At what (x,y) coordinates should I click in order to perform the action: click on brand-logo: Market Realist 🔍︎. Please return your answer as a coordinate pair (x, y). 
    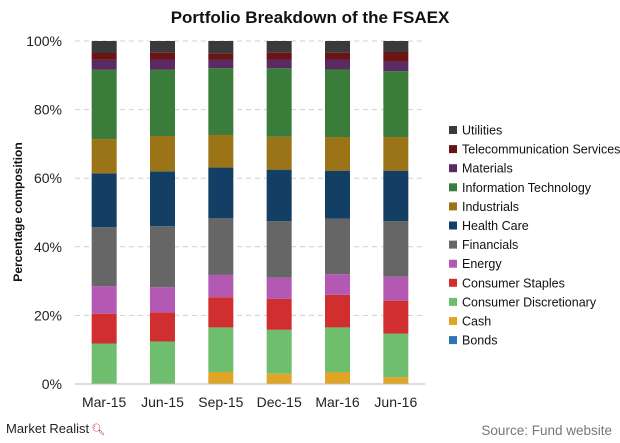
    Looking at the image, I should click on (55, 428).